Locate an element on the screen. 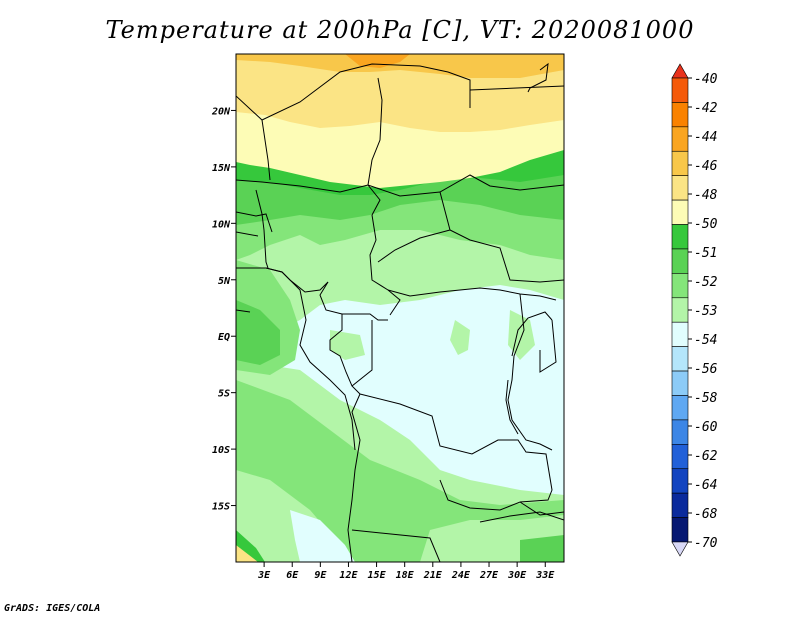 Image resolution: width=800 pixels, height=618 pixels. colorbar-label: -53 is located at coordinates (705, 311).